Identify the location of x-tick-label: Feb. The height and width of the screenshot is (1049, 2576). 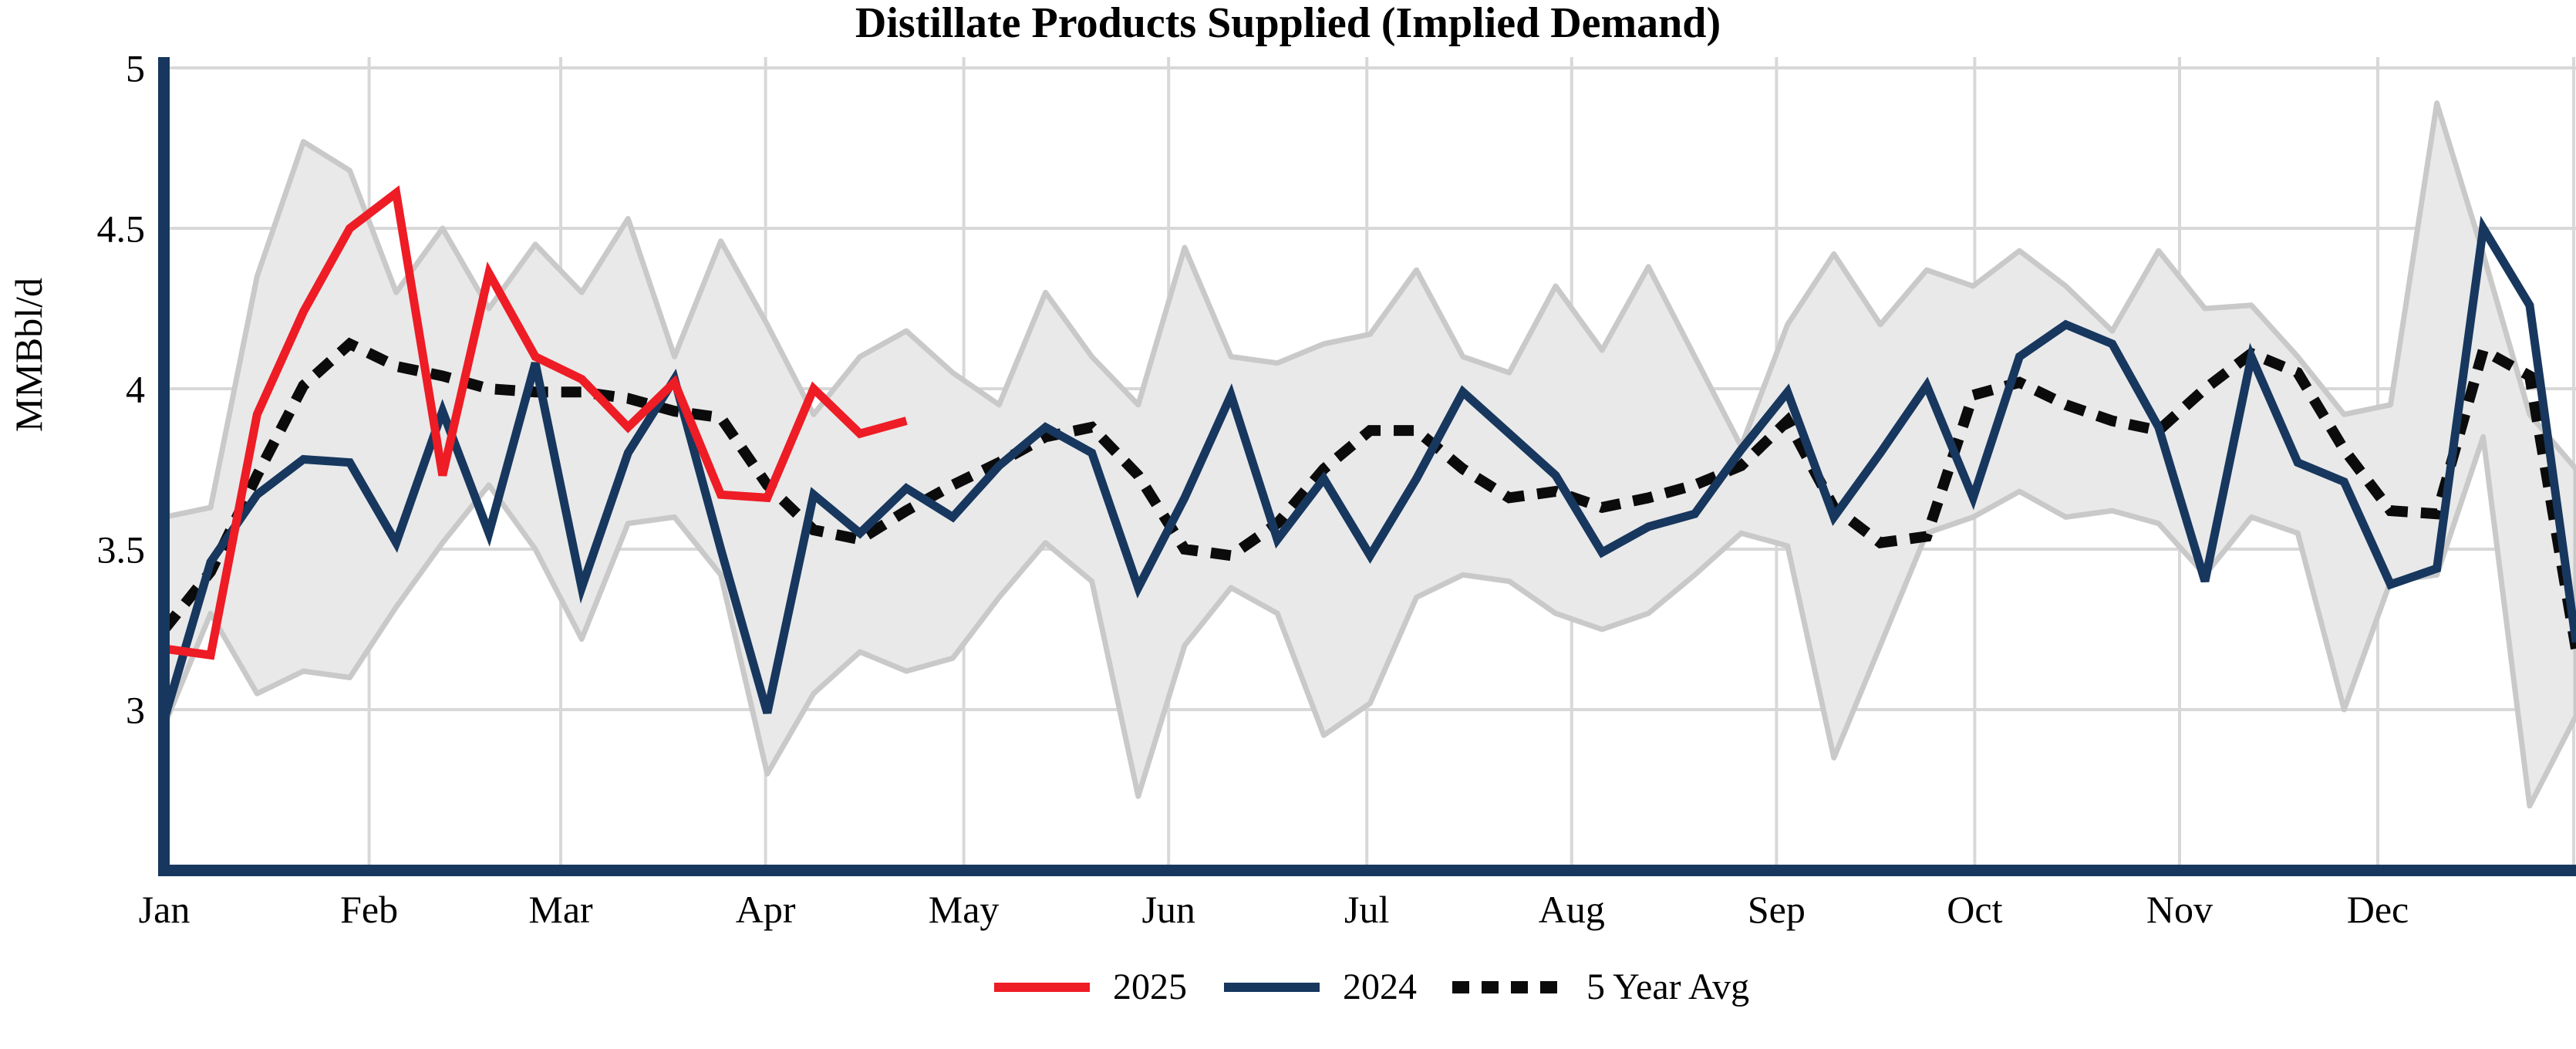
(369, 910).